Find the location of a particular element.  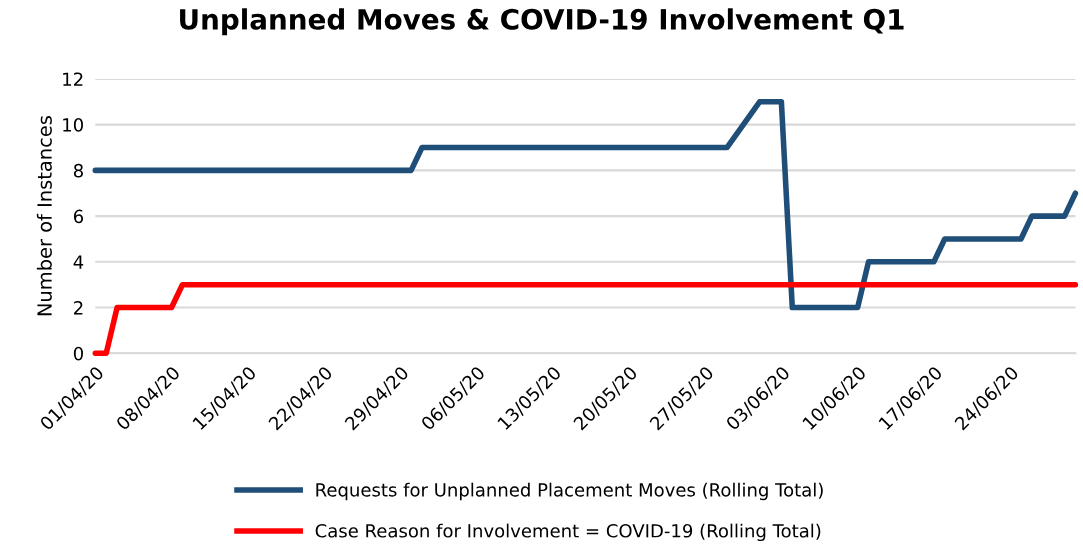

y-tick-label: 6 is located at coordinates (78, 216).